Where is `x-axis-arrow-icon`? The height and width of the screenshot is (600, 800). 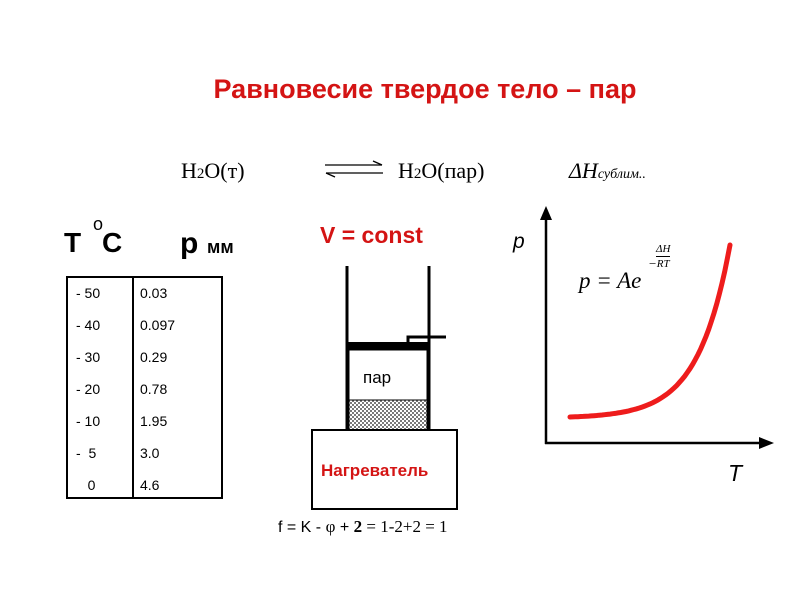 x-axis-arrow-icon is located at coordinates (766, 443).